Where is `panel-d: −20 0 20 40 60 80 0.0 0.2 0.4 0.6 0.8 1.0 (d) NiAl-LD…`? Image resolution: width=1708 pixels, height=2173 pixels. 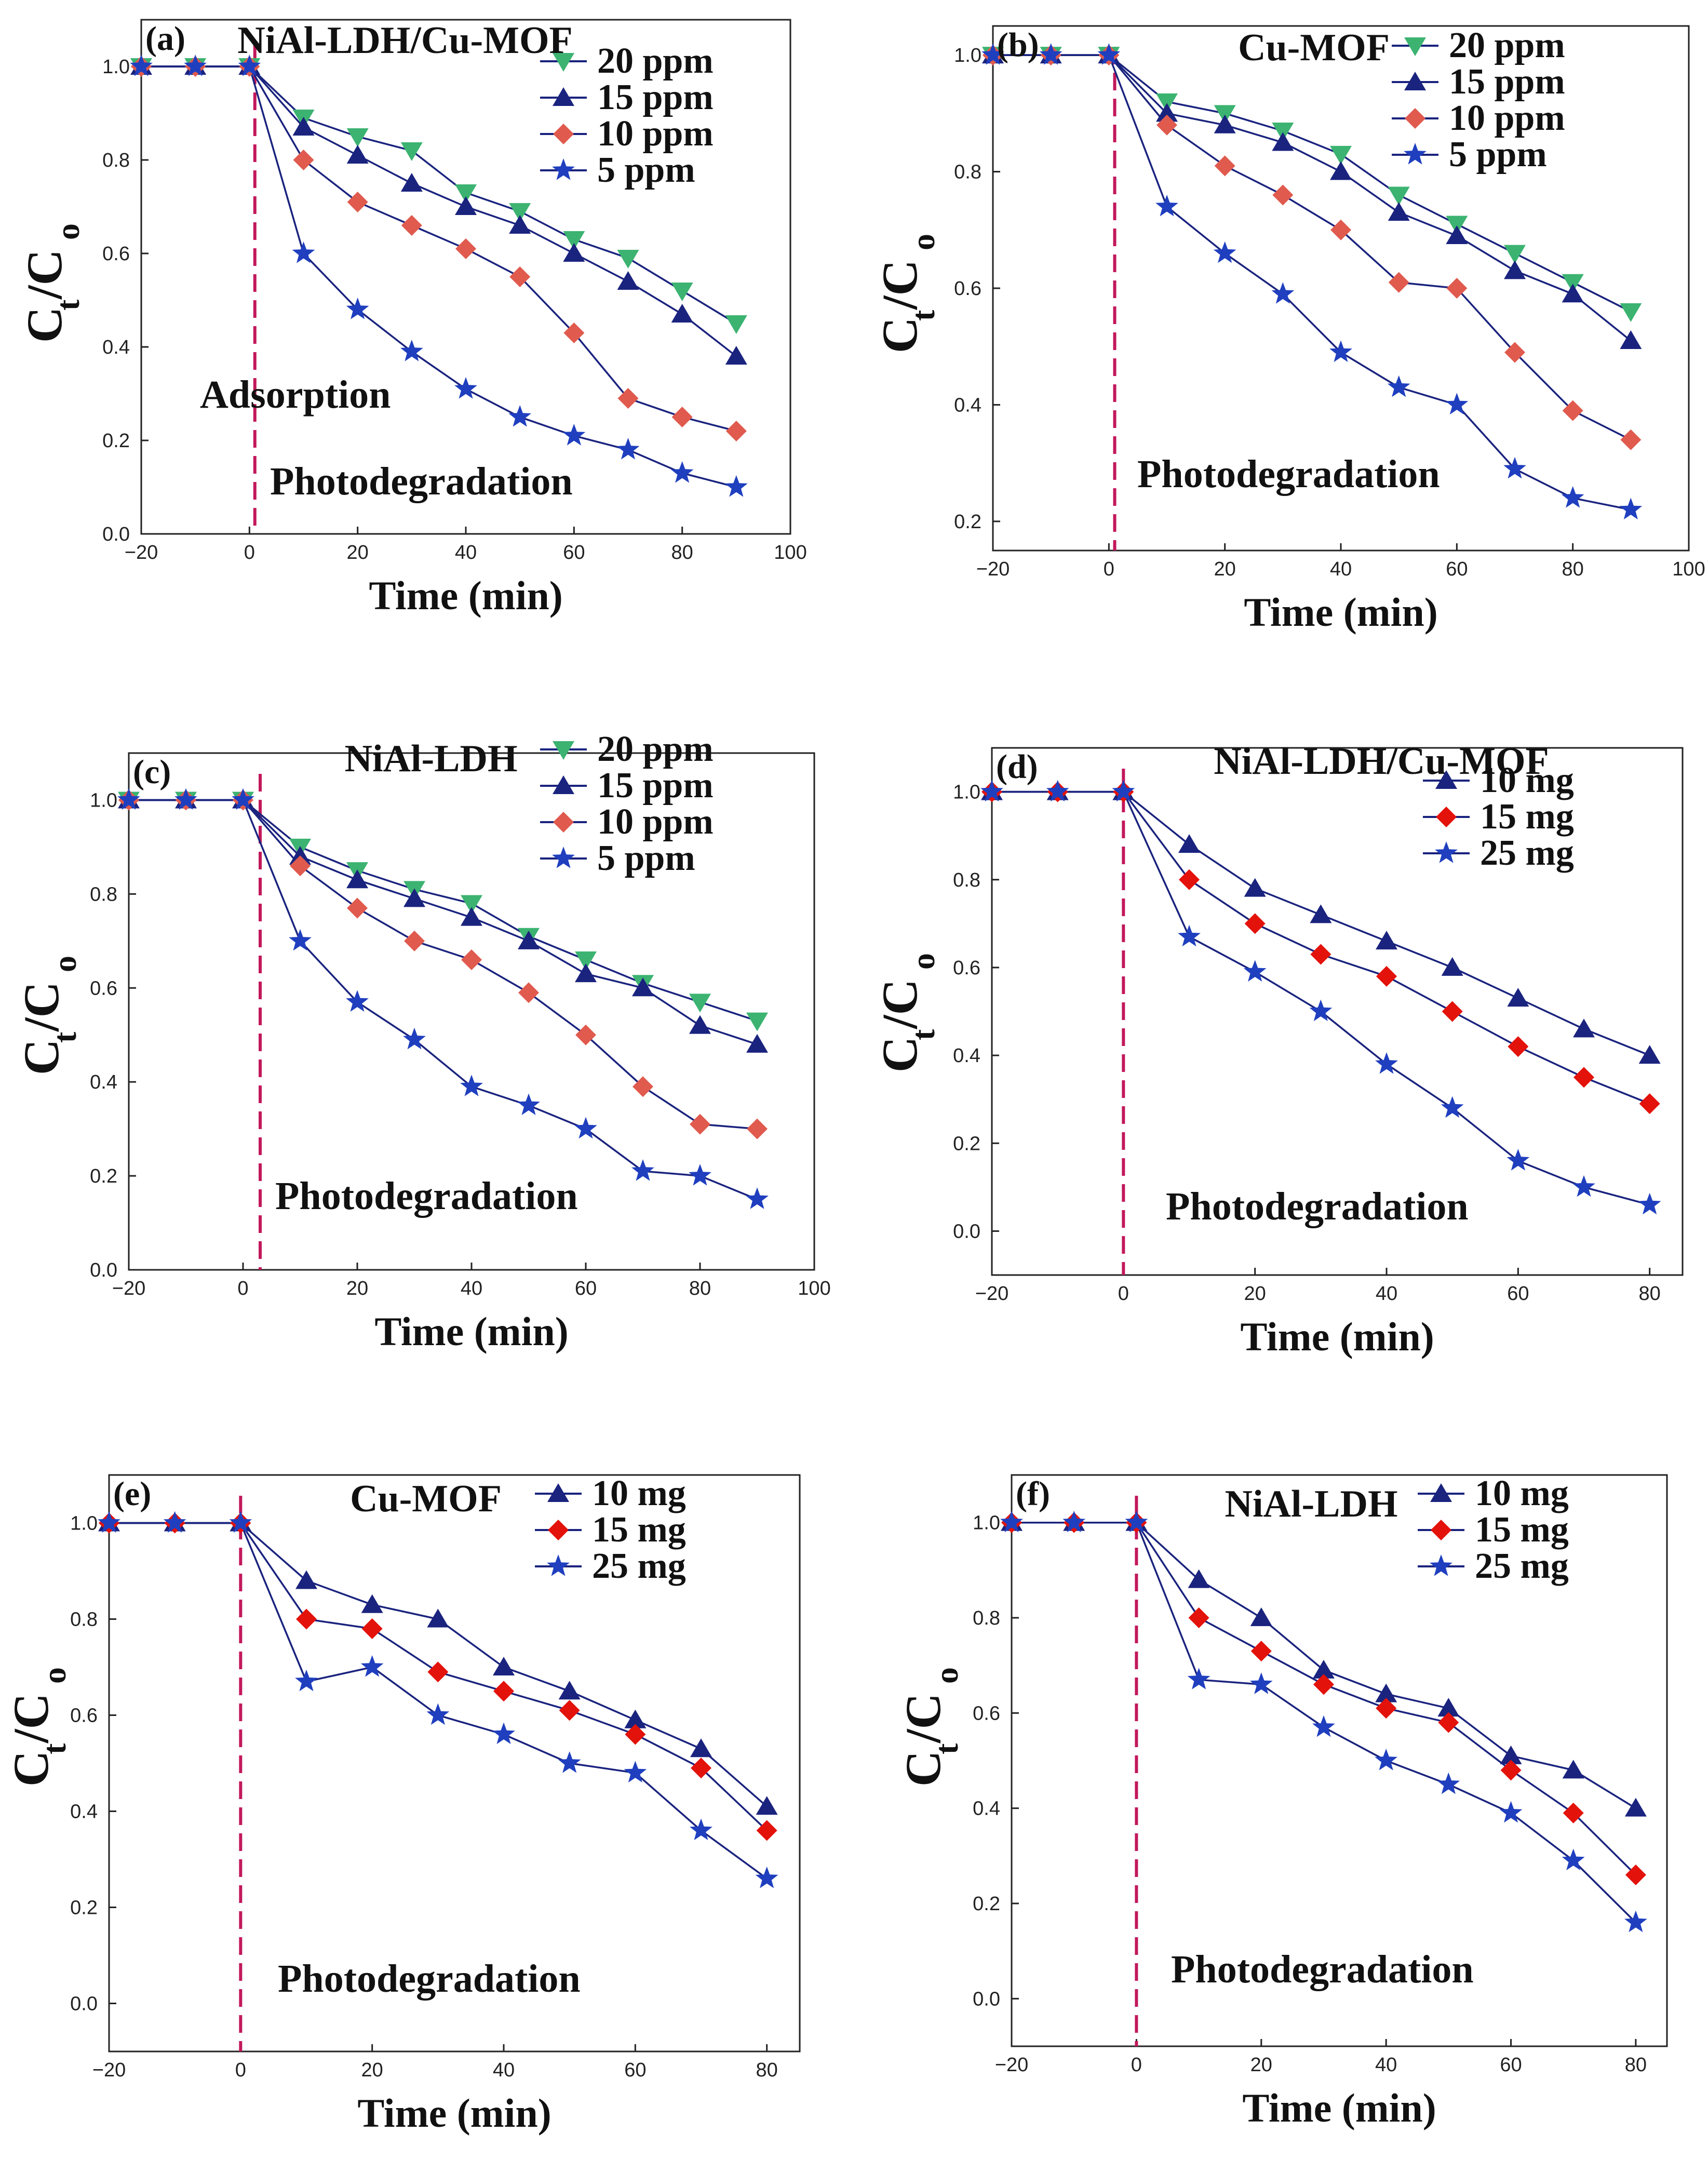 panel-d: −20 0 20 40 60 80 0.0 0.2 0.4 0.6 0.8 1.0 (d) NiAl-LD… is located at coordinates (1278, 1050).